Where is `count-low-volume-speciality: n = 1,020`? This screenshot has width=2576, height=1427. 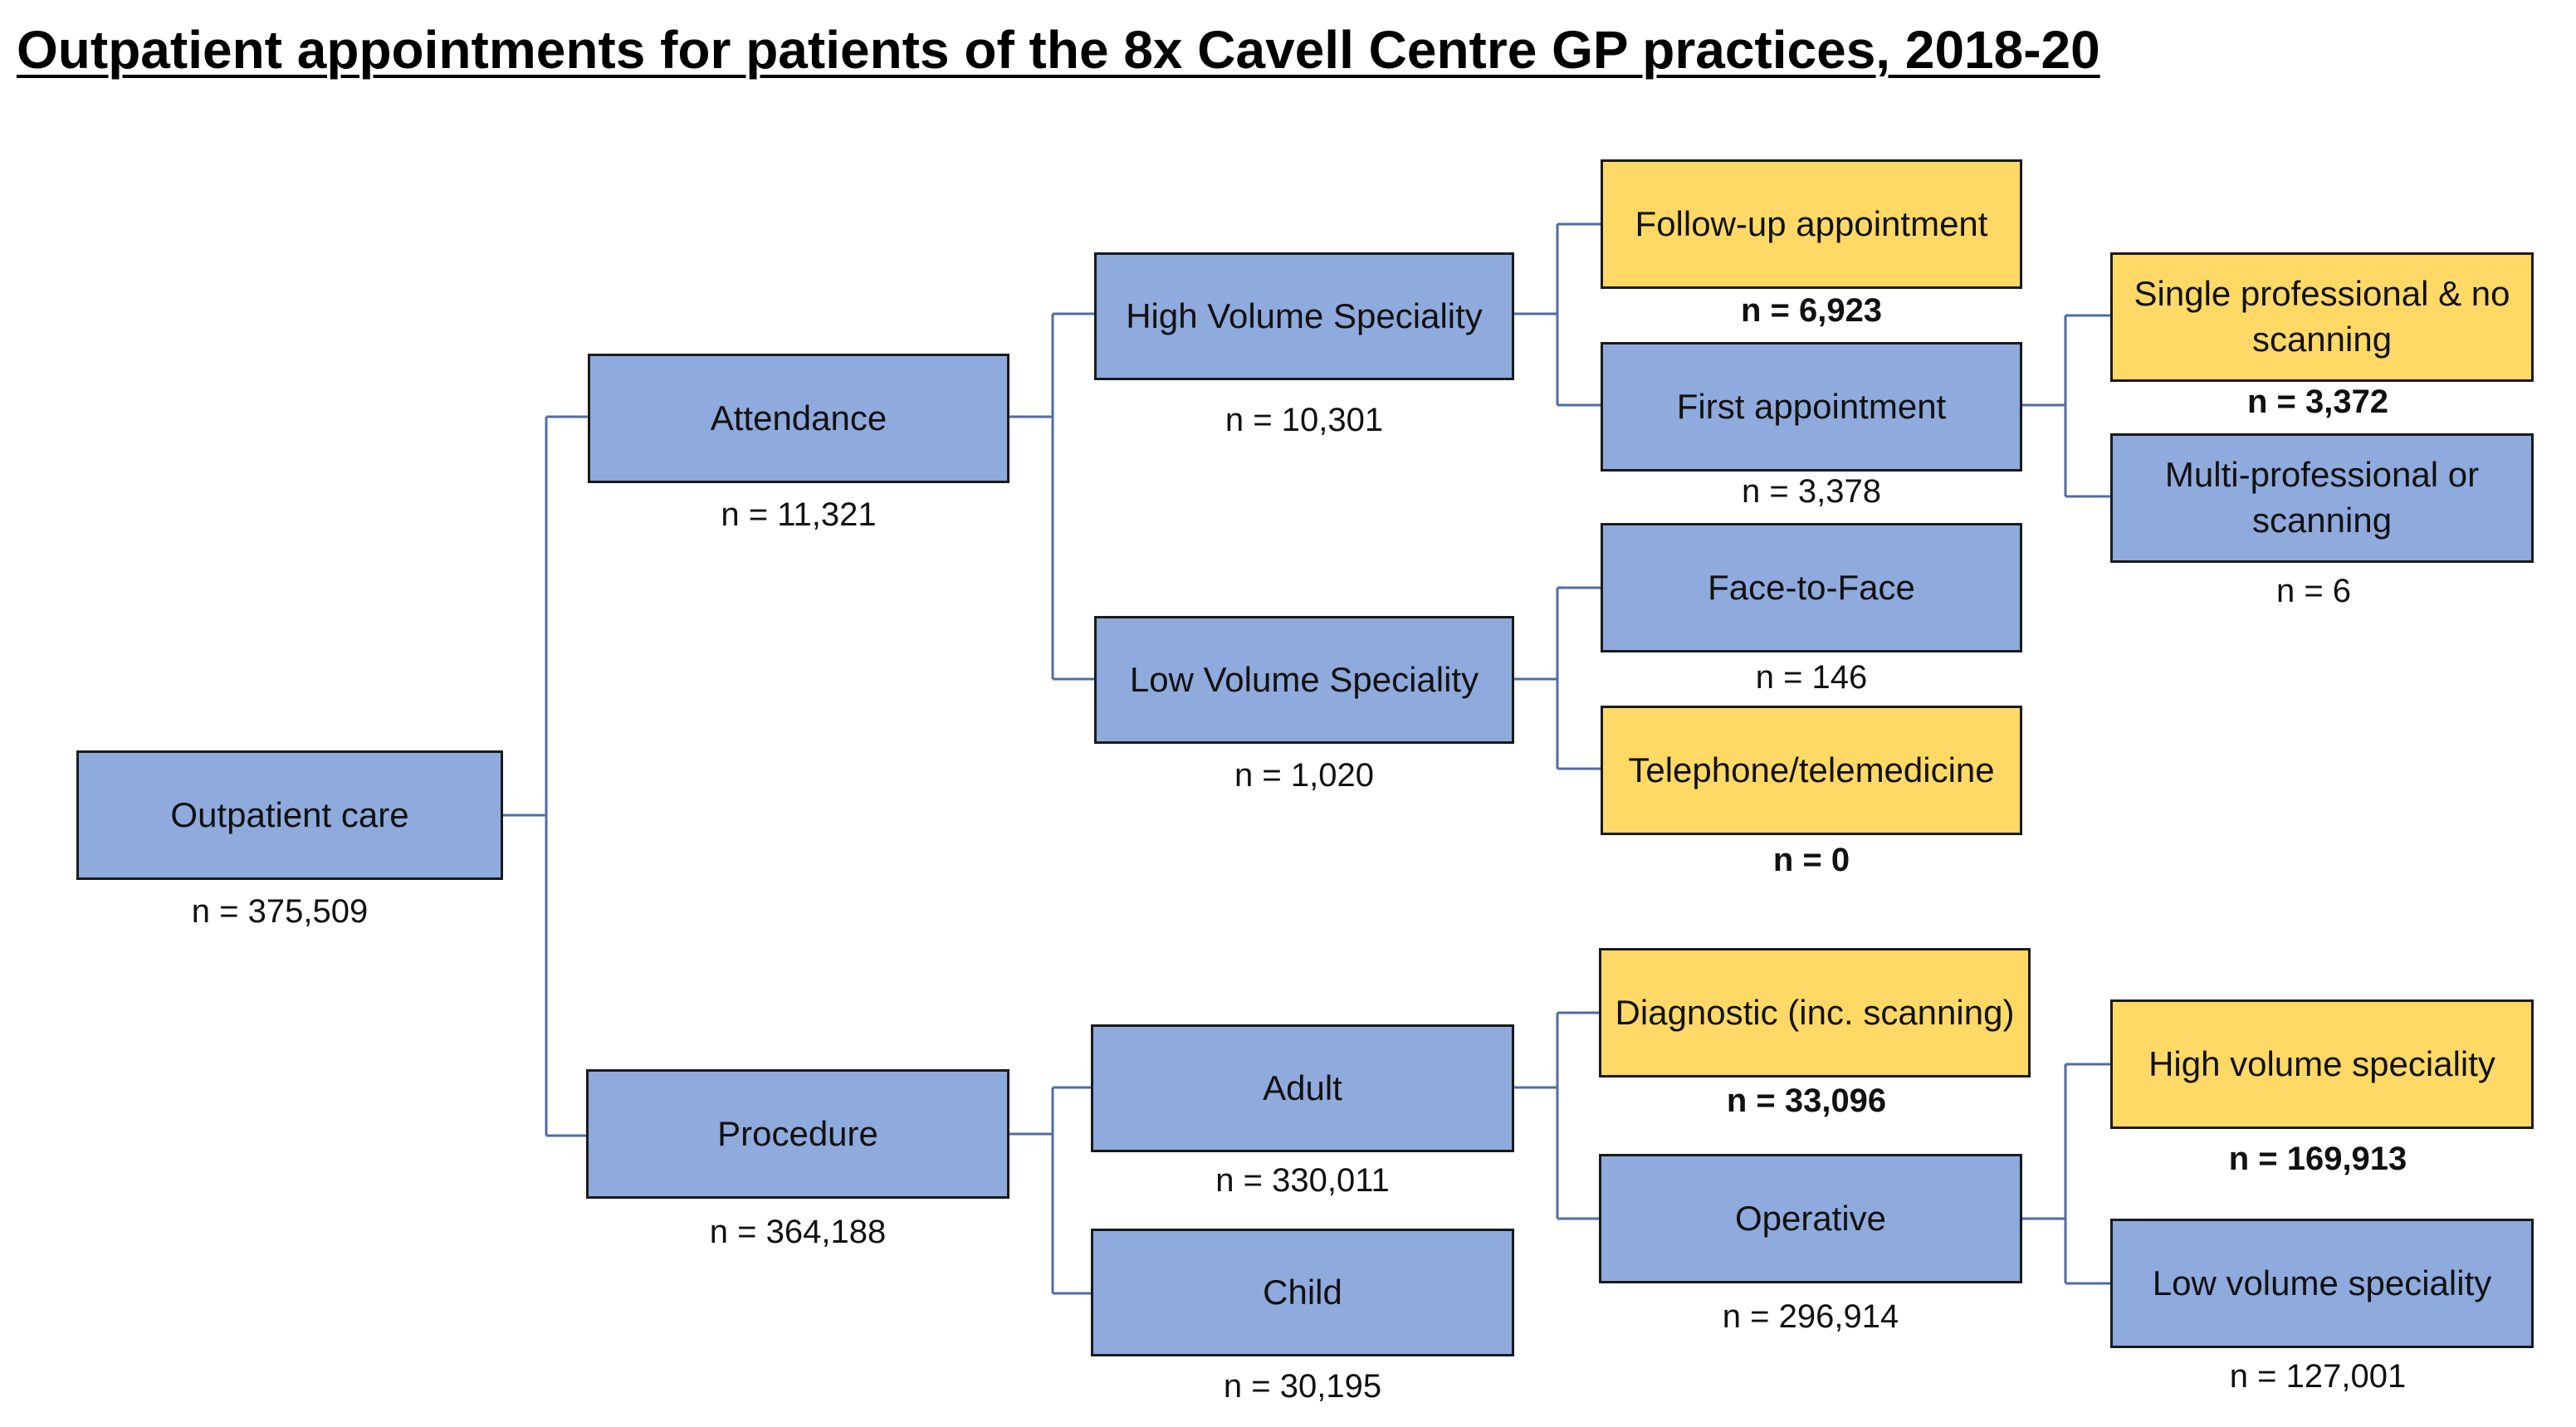 count-low-volume-speciality: n = 1,020 is located at coordinates (1304, 775).